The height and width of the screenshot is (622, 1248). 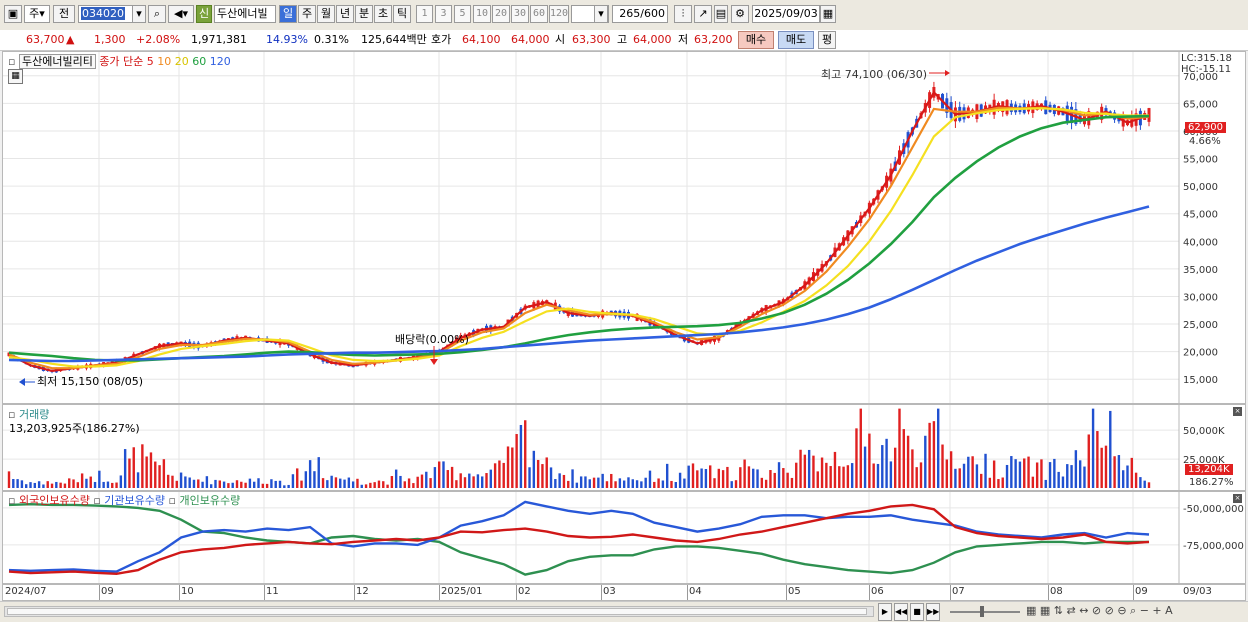 What do you see at coordinates (64, 14) in the screenshot?
I see `prev-button: 전` at bounding box center [64, 14].